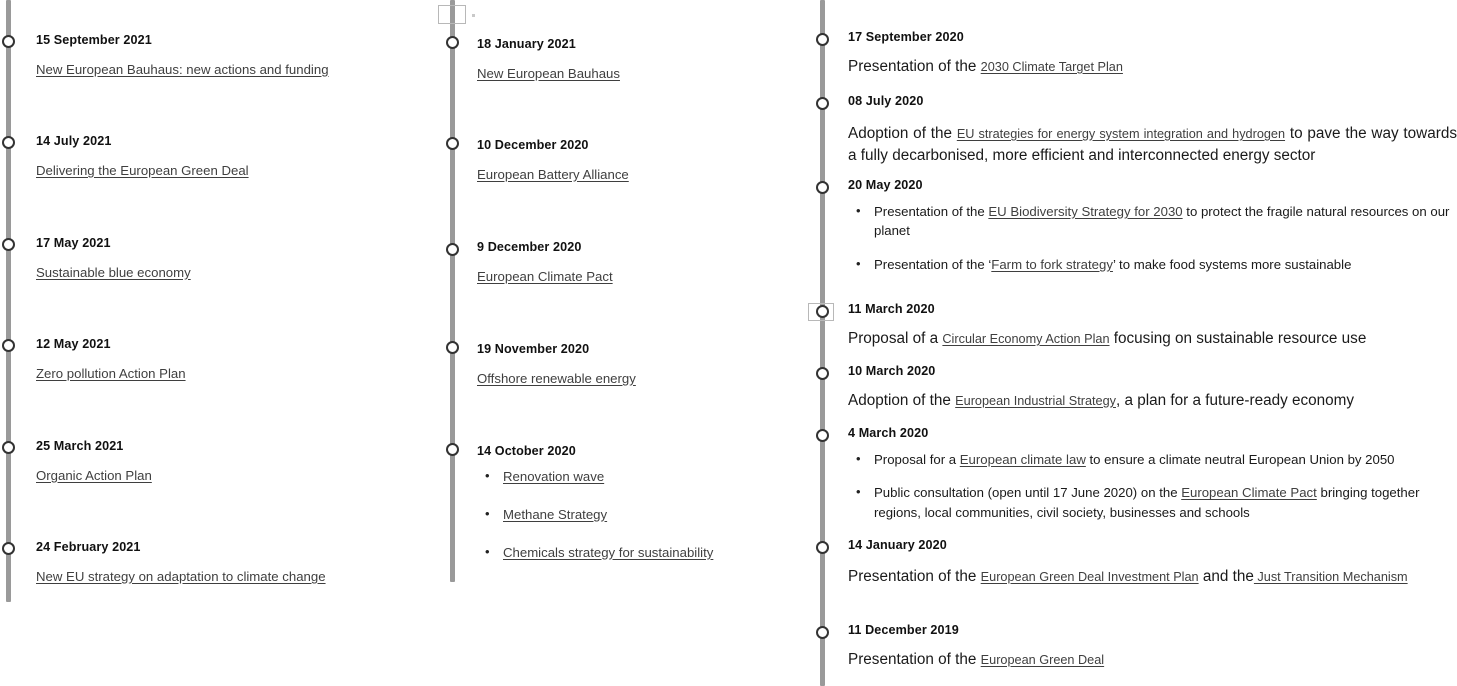 The image size is (1457, 686). Describe the element at coordinates (233, 476) in the screenshot. I see `entry-body: Organic Action Plan` at that location.